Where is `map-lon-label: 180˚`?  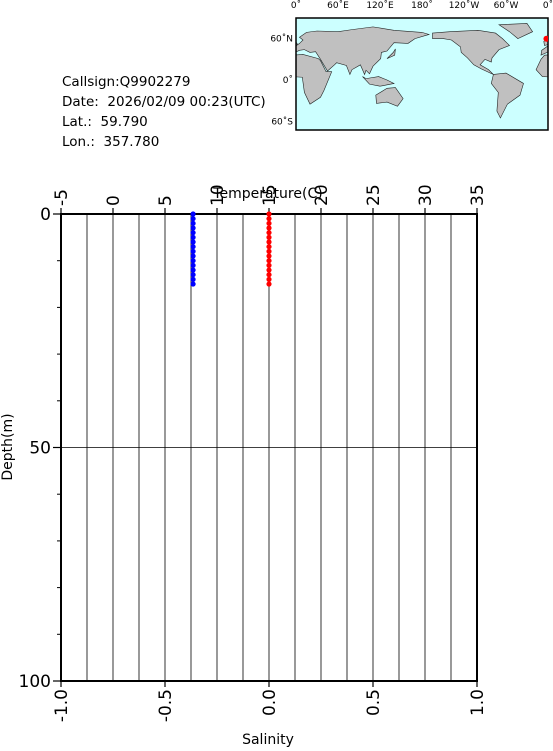 map-lon-label: 180˚ is located at coordinates (422, 5).